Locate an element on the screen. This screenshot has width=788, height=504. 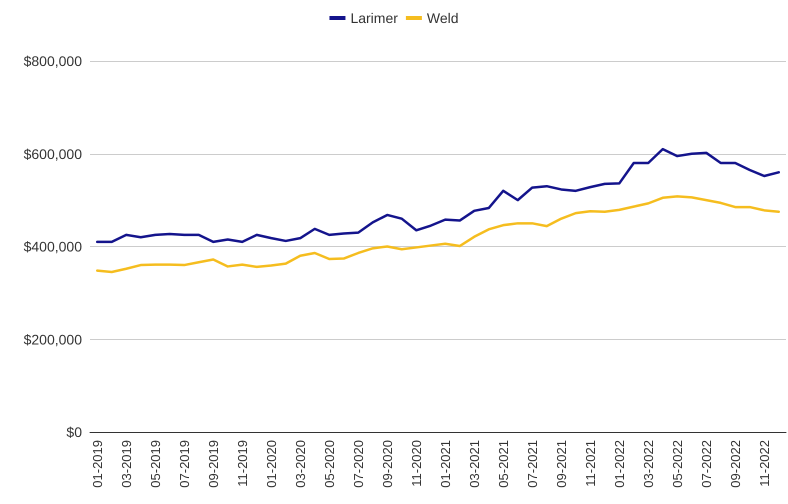
x-tick-label: 03-2019 is located at coordinates (126, 464).